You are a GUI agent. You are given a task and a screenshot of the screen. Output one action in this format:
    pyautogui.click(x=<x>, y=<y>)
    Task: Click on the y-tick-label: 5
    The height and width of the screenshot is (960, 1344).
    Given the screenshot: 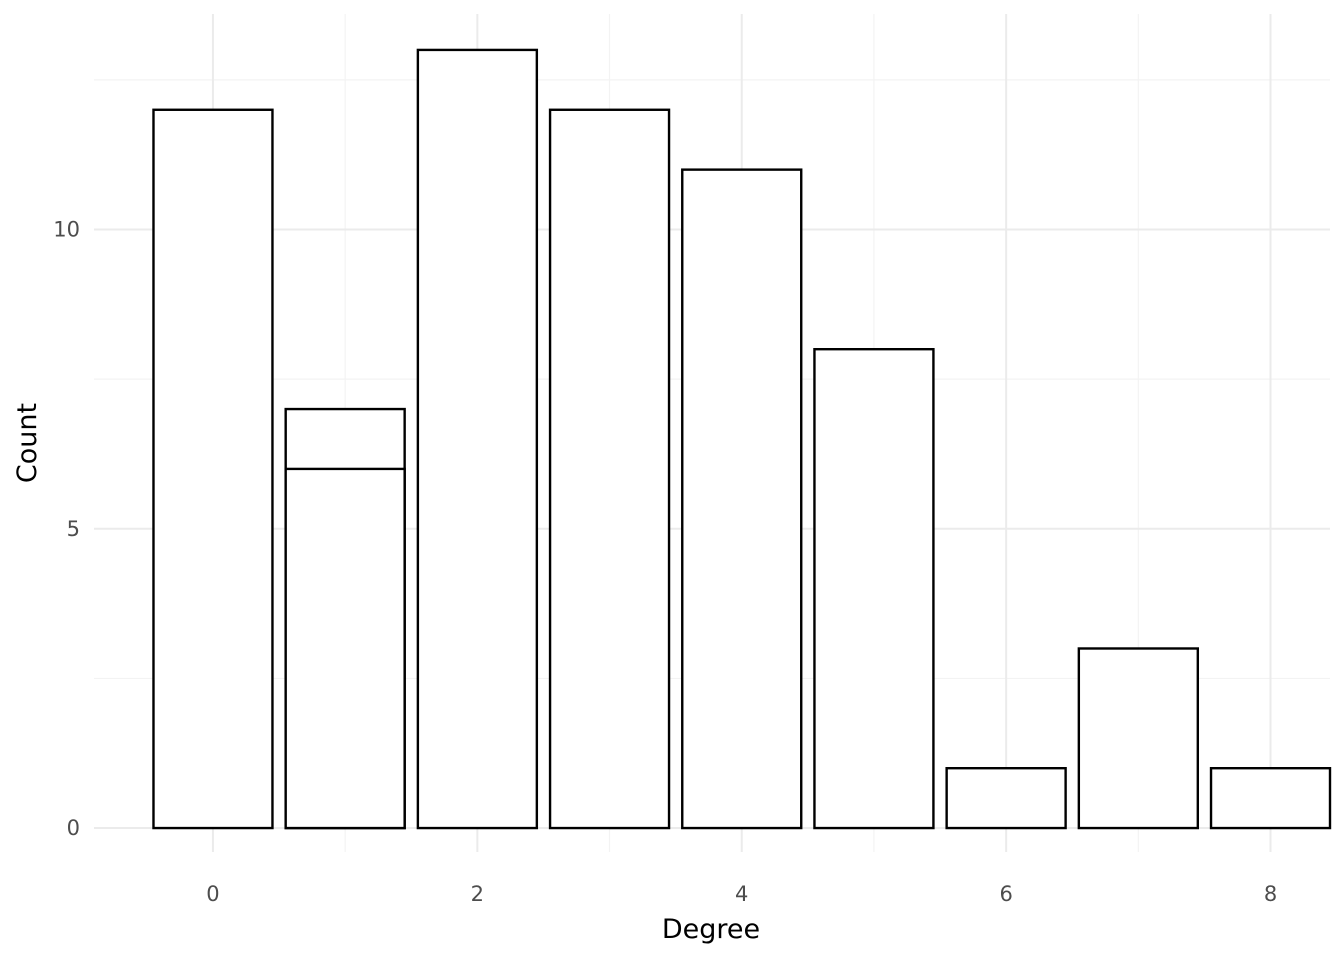 What is the action you would take?
    pyautogui.click(x=73, y=529)
    